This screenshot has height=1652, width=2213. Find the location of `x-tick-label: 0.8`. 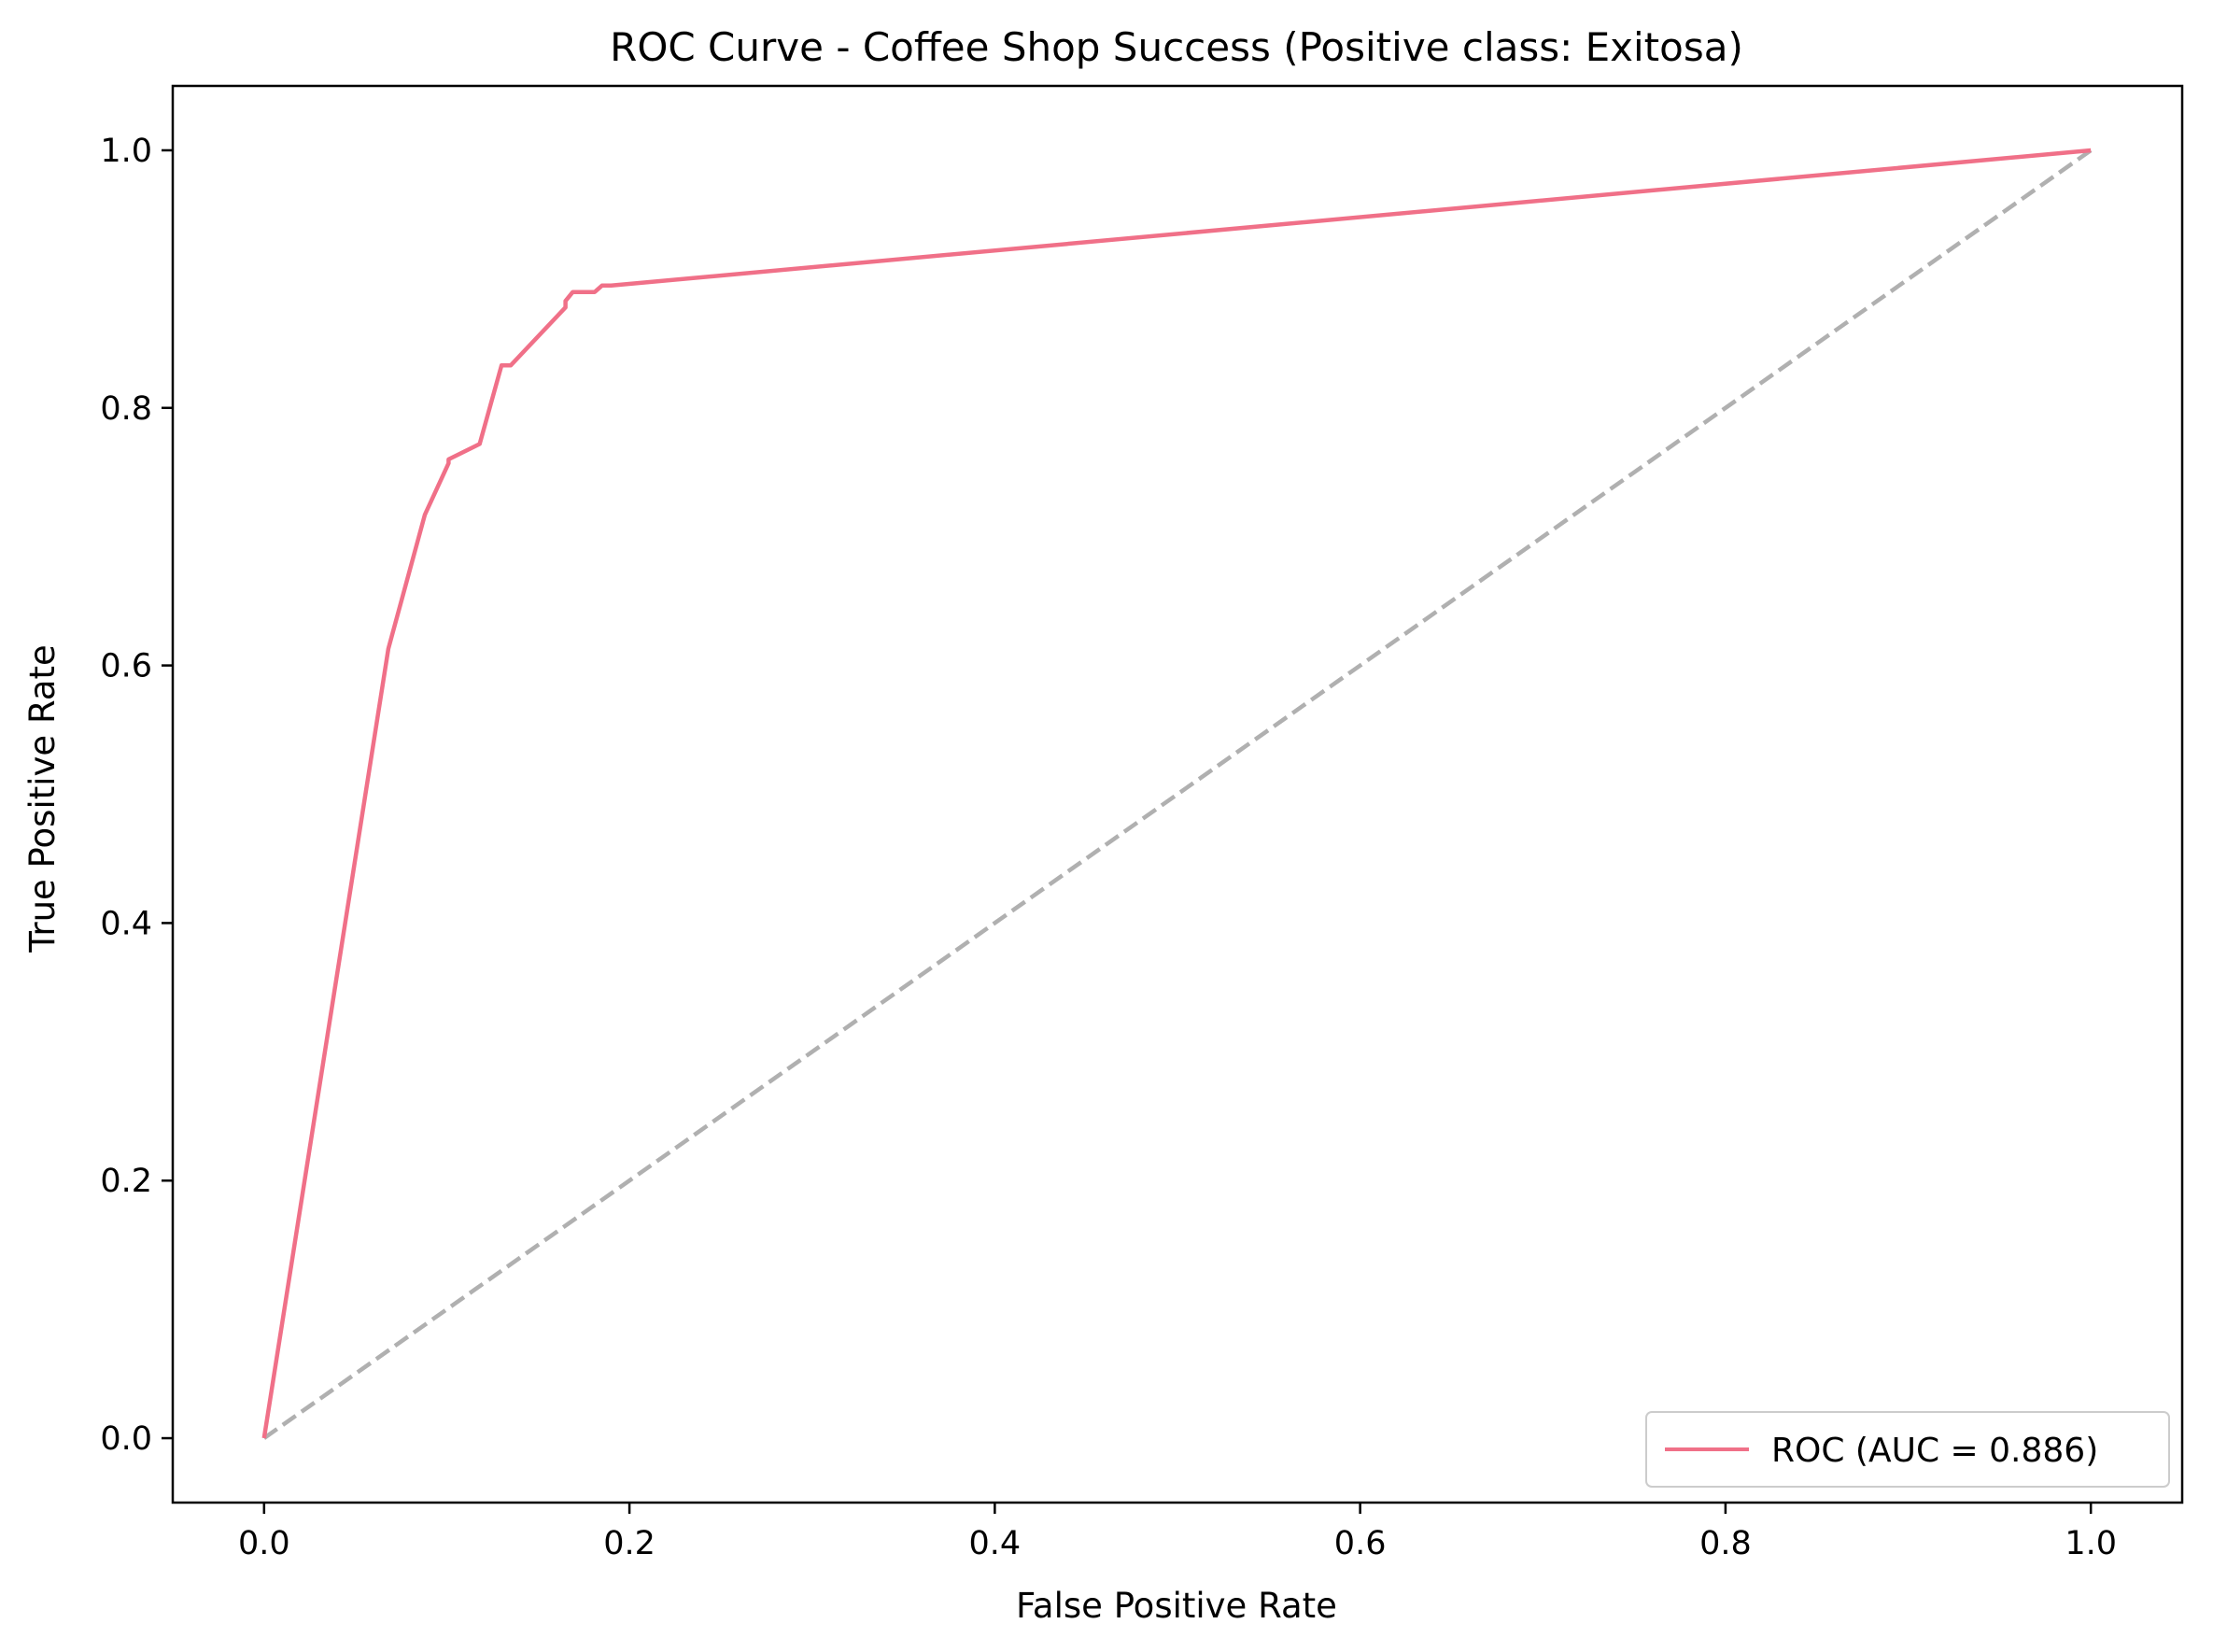

x-tick-label: 0.8 is located at coordinates (1726, 1543).